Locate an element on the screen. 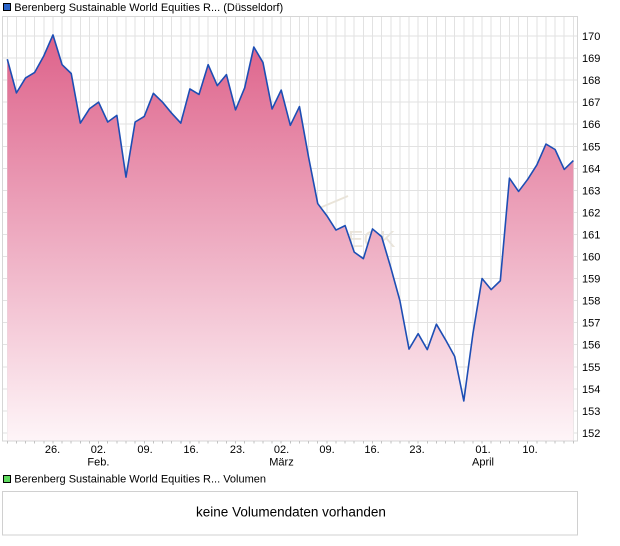 The height and width of the screenshot is (546, 620). svg-text: 166 is located at coordinates (591, 125).